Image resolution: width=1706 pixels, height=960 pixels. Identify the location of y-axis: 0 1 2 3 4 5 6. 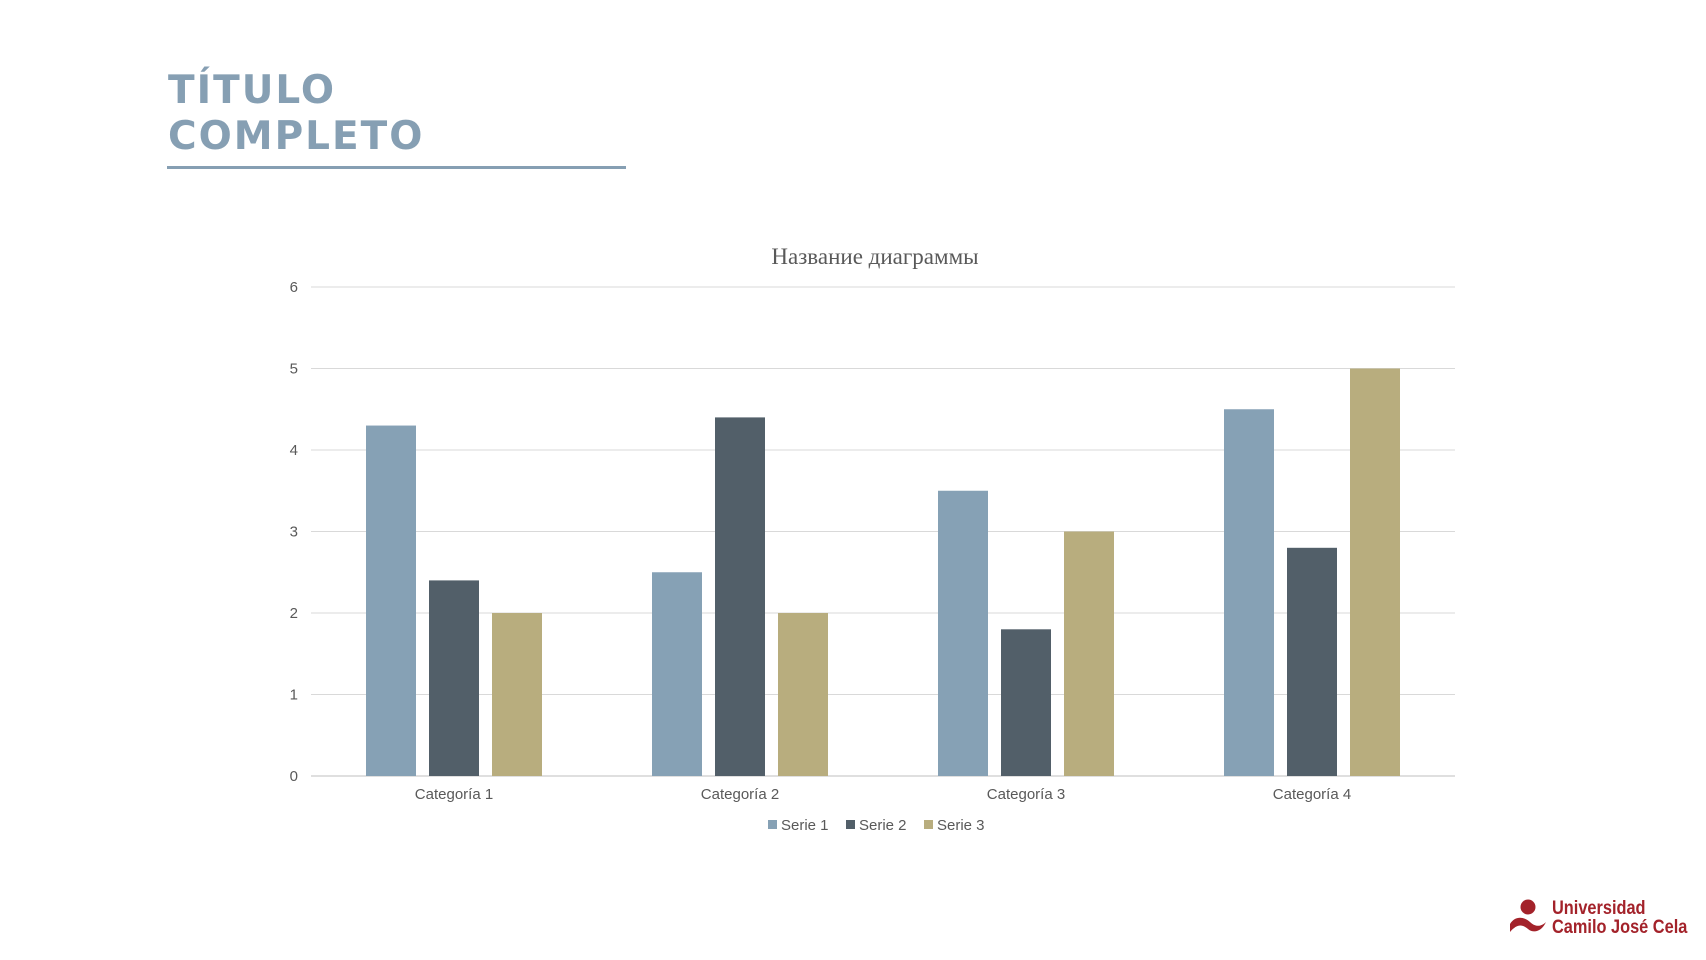
(294, 532).